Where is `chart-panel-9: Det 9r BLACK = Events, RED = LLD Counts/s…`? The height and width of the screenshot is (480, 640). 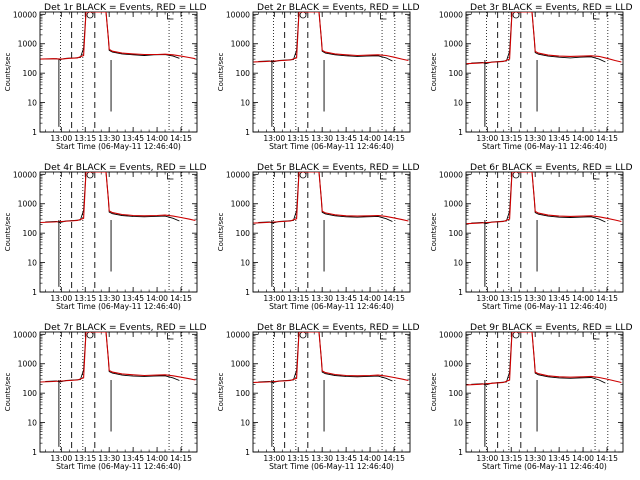
chart-panel-9: Det 9r BLACK = Events, RED = LLD Counts/s… is located at coordinates (531, 396).